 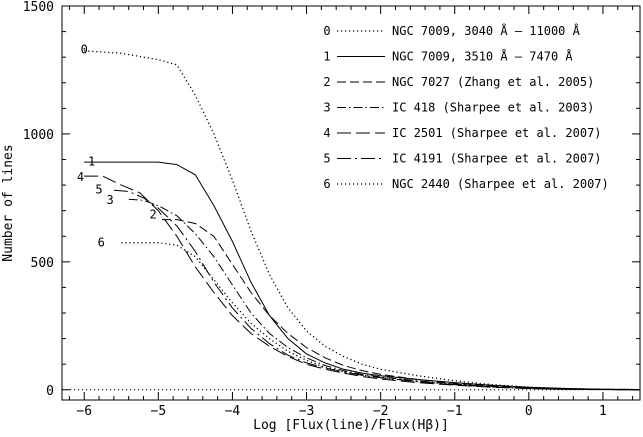 I want to click on legend-number-5: 5, so click(x=326, y=159).